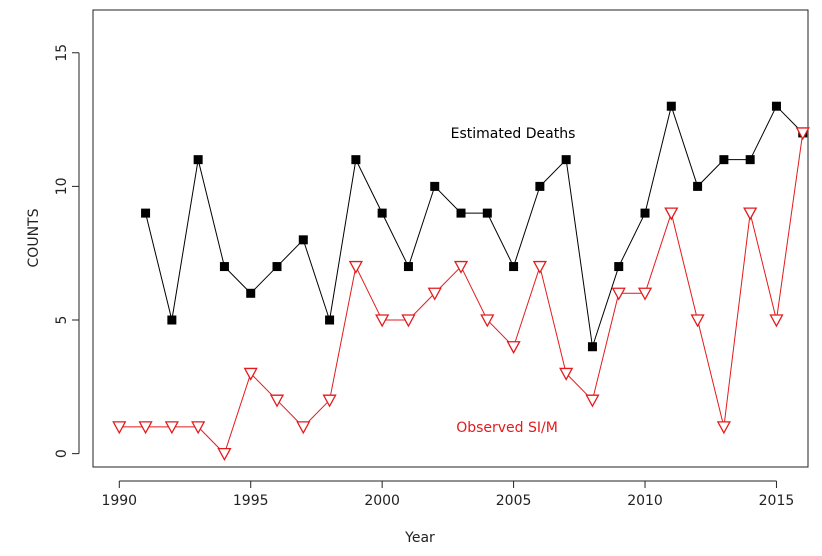  Describe the element at coordinates (514, 501) in the screenshot. I see `x-tick-label: 2005` at that location.